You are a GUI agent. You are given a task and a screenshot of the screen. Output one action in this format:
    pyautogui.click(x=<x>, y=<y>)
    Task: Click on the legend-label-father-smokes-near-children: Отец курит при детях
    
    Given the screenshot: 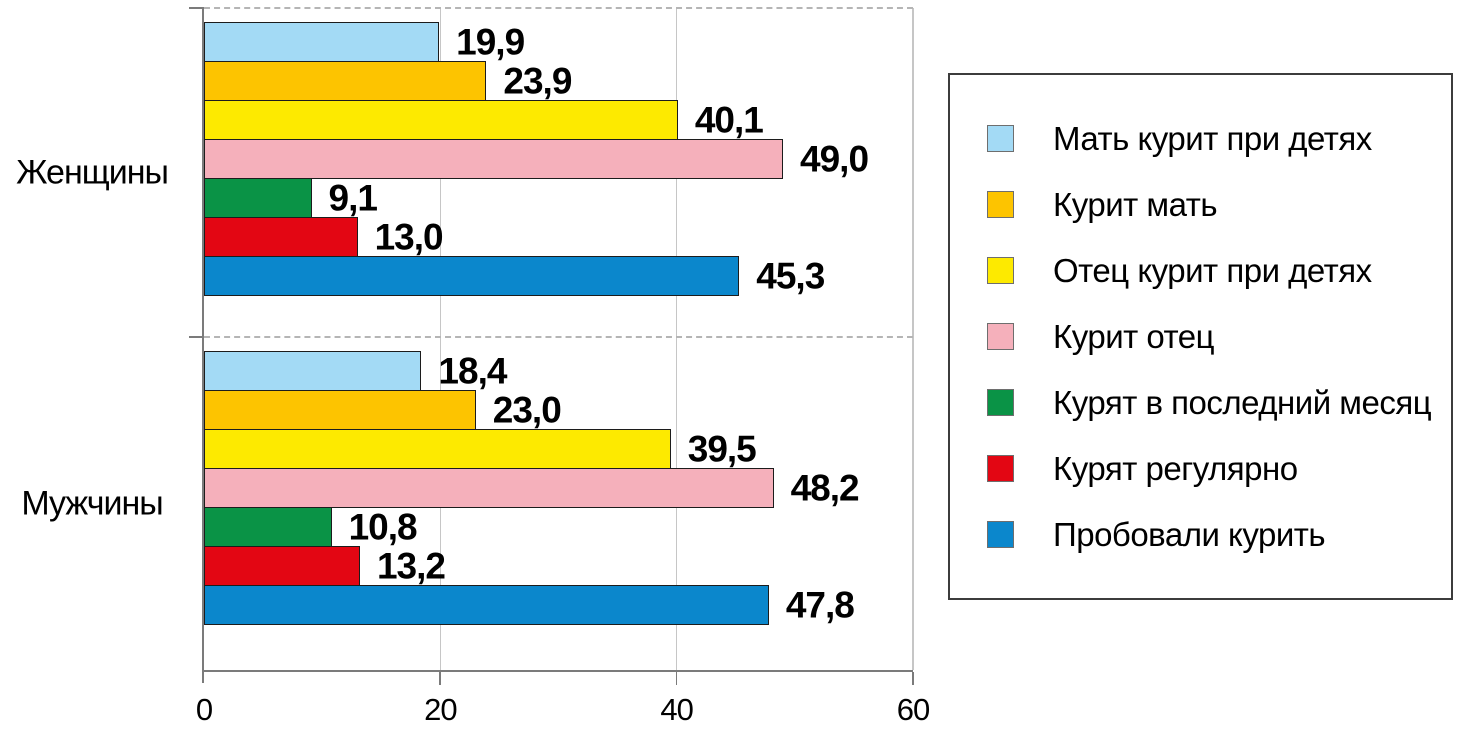 What is the action you would take?
    pyautogui.click(x=1212, y=270)
    